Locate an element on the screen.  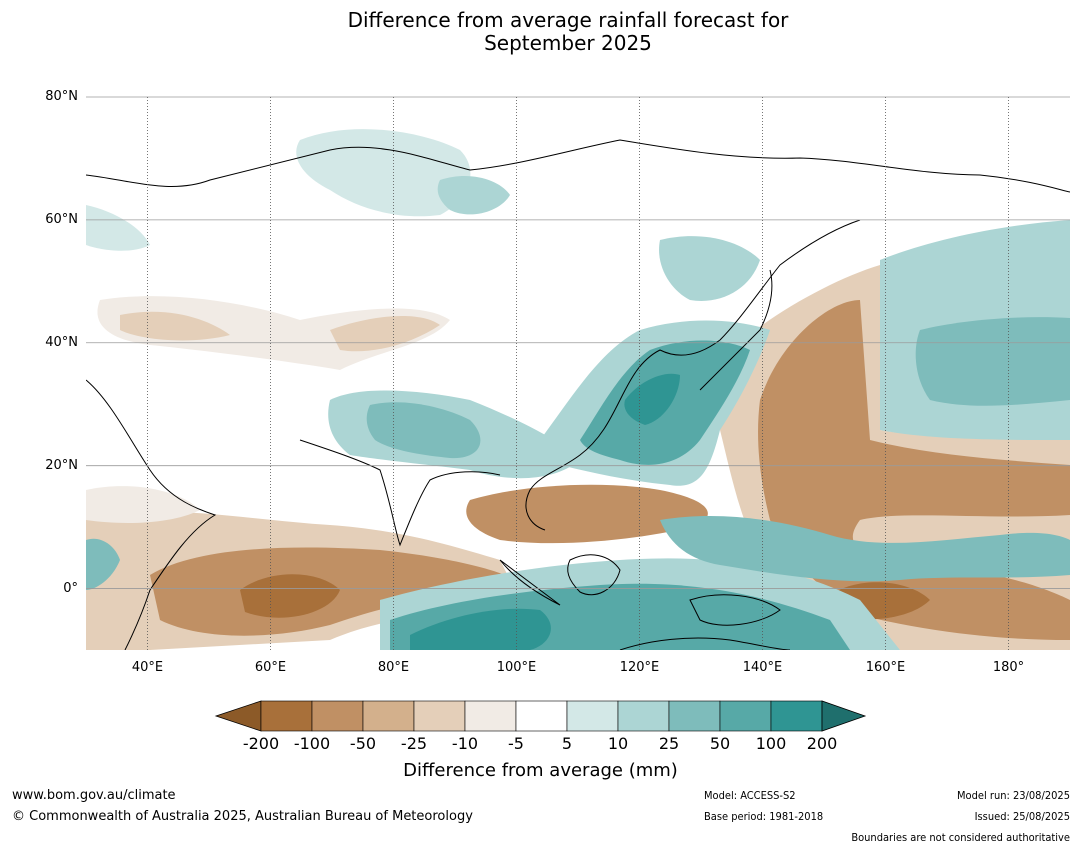
colorbar-tick-label: 5 is located at coordinates (567, 743).